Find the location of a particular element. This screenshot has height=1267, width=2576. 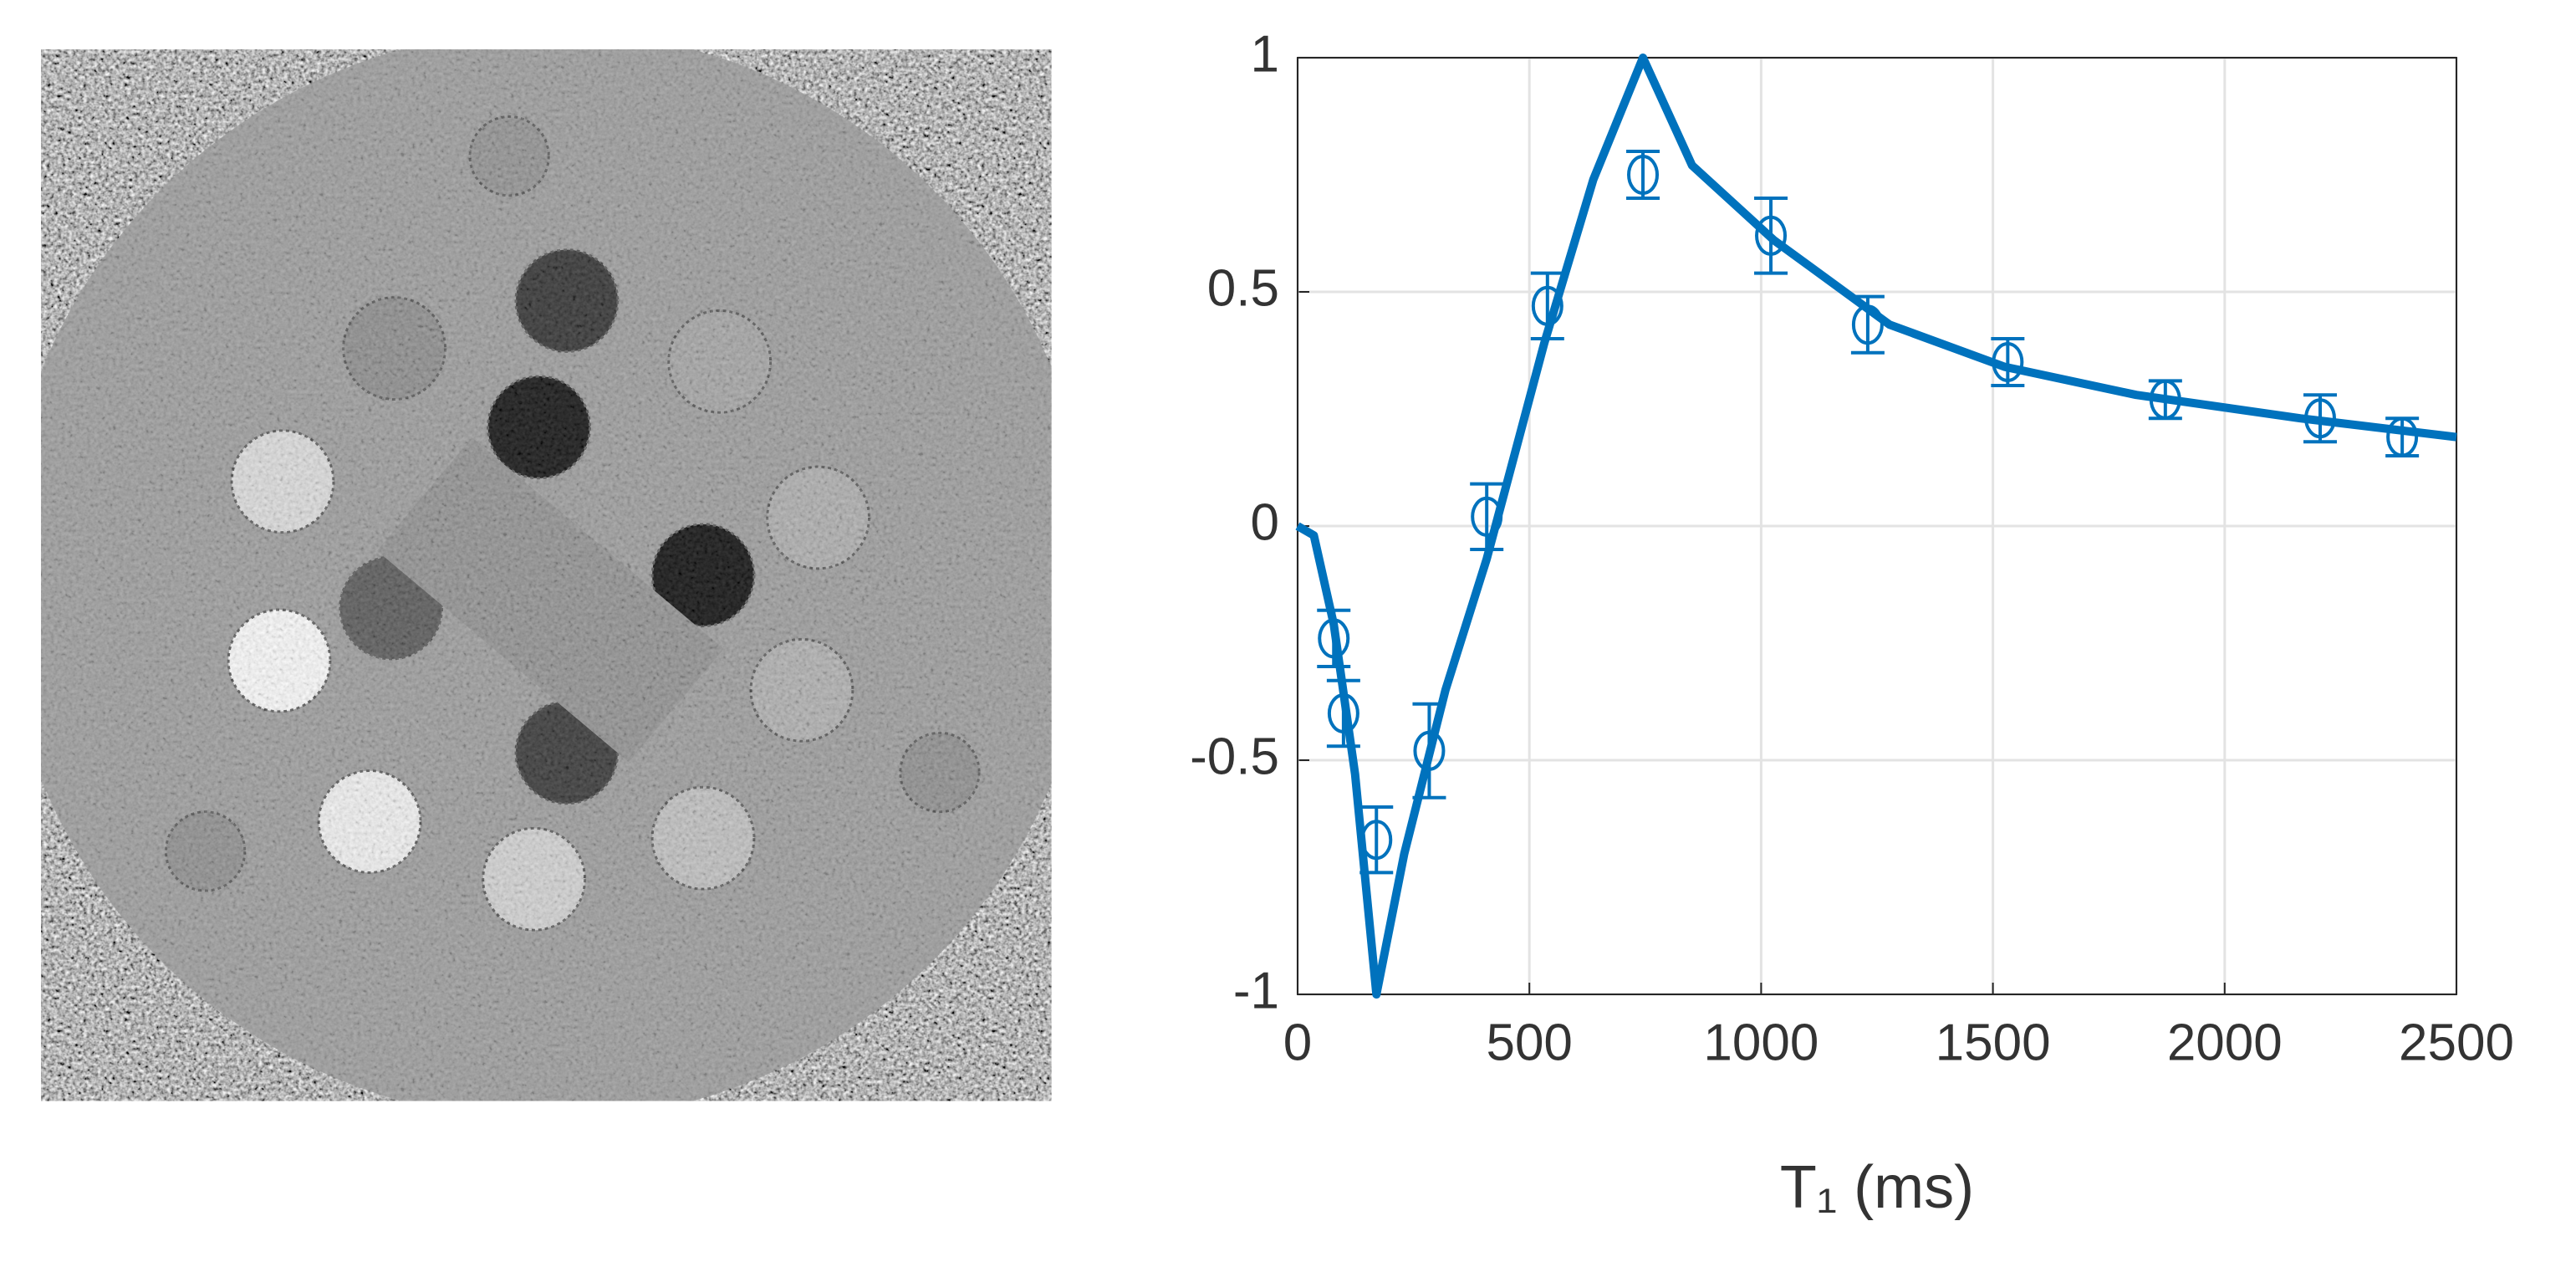

x-tick-label: 1000 is located at coordinates (1761, 1042).